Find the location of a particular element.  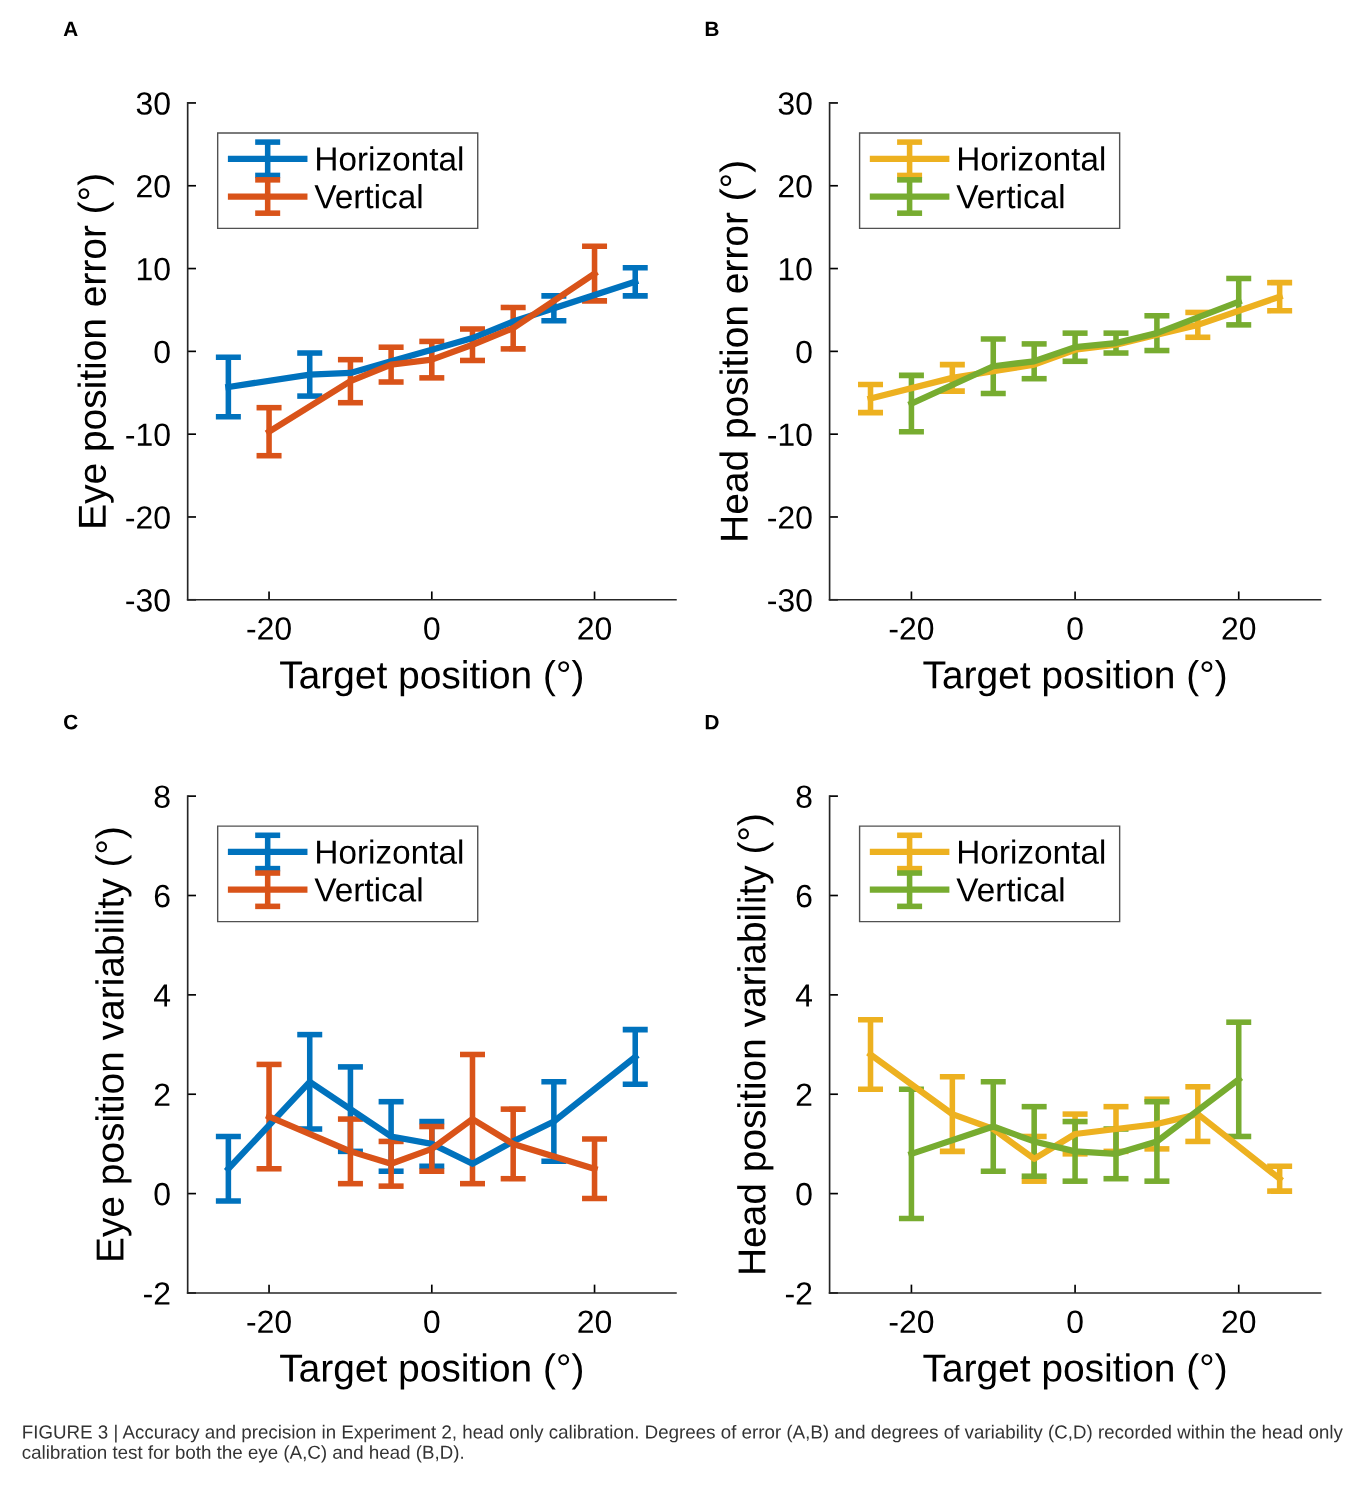

y-axis-title: Eye position variability (°) is located at coordinates (113, 1044).